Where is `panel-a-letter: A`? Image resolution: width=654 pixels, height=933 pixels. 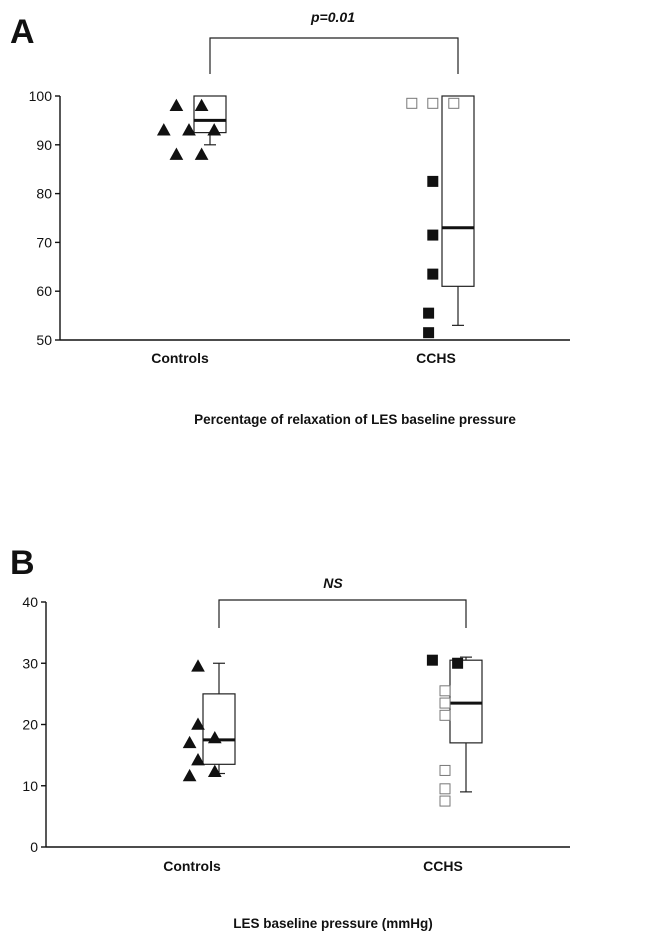 panel-a-letter: A is located at coordinates (22, 32).